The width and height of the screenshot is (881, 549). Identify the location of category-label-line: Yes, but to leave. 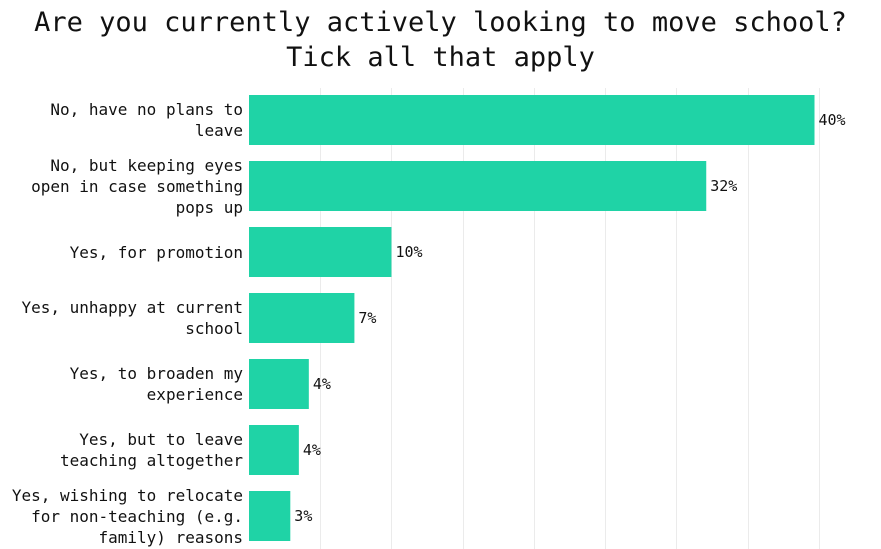
(161, 439).